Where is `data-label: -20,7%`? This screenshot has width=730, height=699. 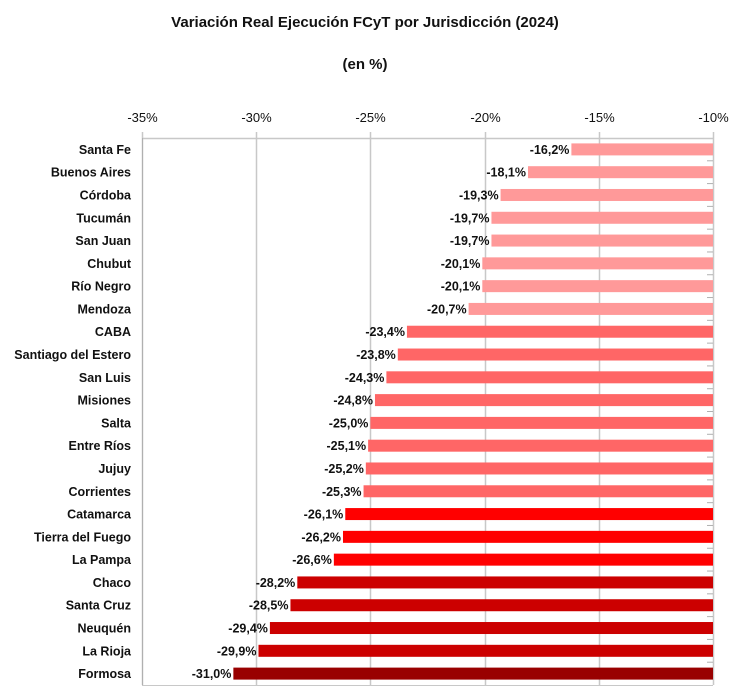 data-label: -20,7% is located at coordinates (447, 309).